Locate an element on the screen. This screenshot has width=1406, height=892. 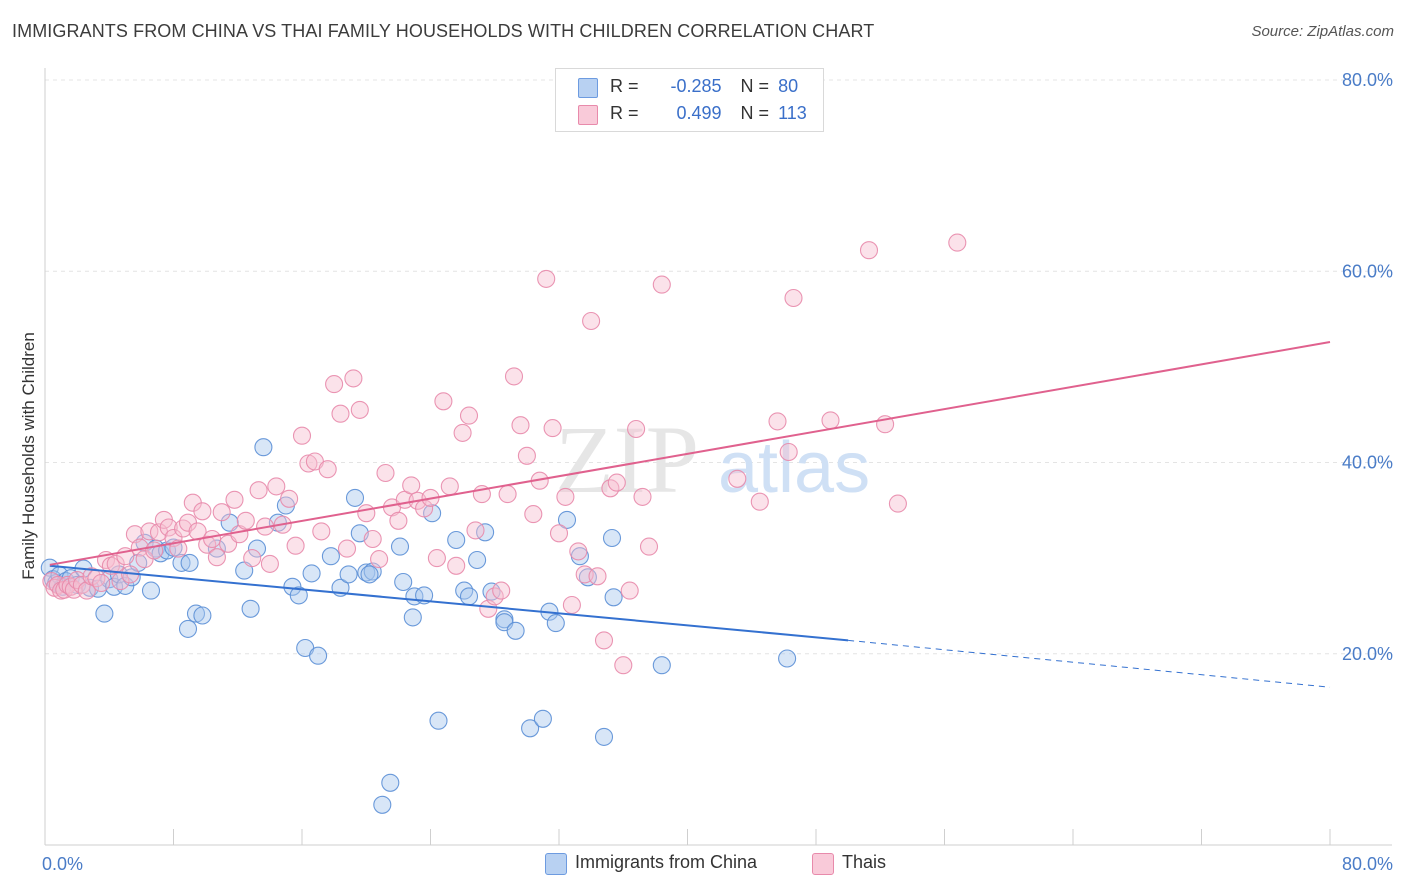
y-tick-label-0: 20.0% is located at coordinates (1367, 654).